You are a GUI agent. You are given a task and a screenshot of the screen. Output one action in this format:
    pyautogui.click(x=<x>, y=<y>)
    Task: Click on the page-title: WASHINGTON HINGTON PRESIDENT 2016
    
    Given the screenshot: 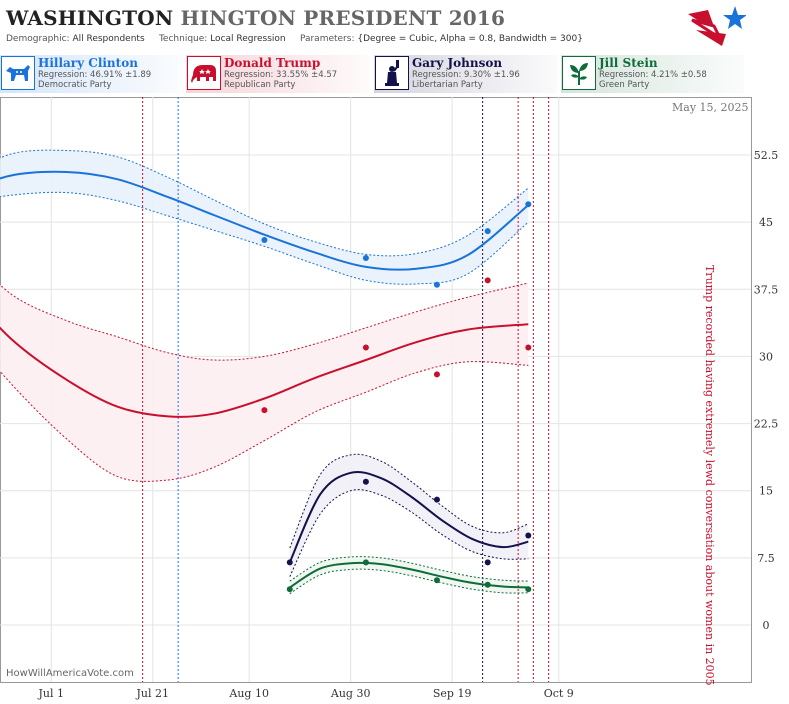 What is the action you would take?
    pyautogui.click(x=255, y=18)
    